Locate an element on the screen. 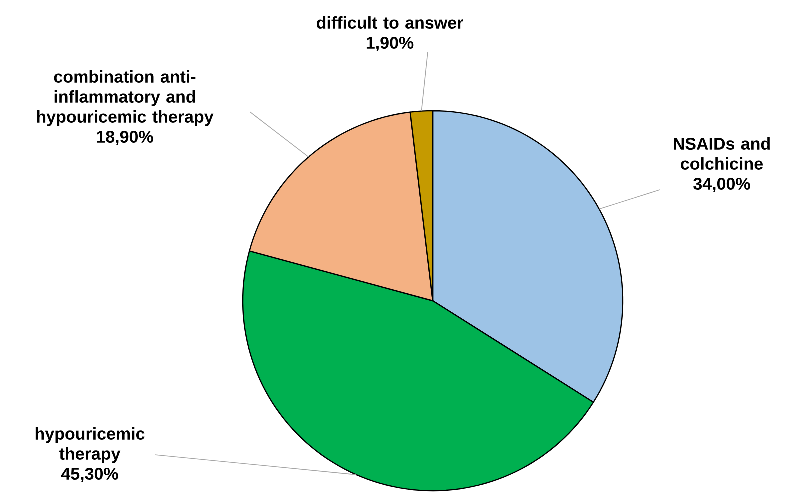 The width and height of the screenshot is (805, 497). slice-label: difficult to answer is located at coordinates (390, 23).